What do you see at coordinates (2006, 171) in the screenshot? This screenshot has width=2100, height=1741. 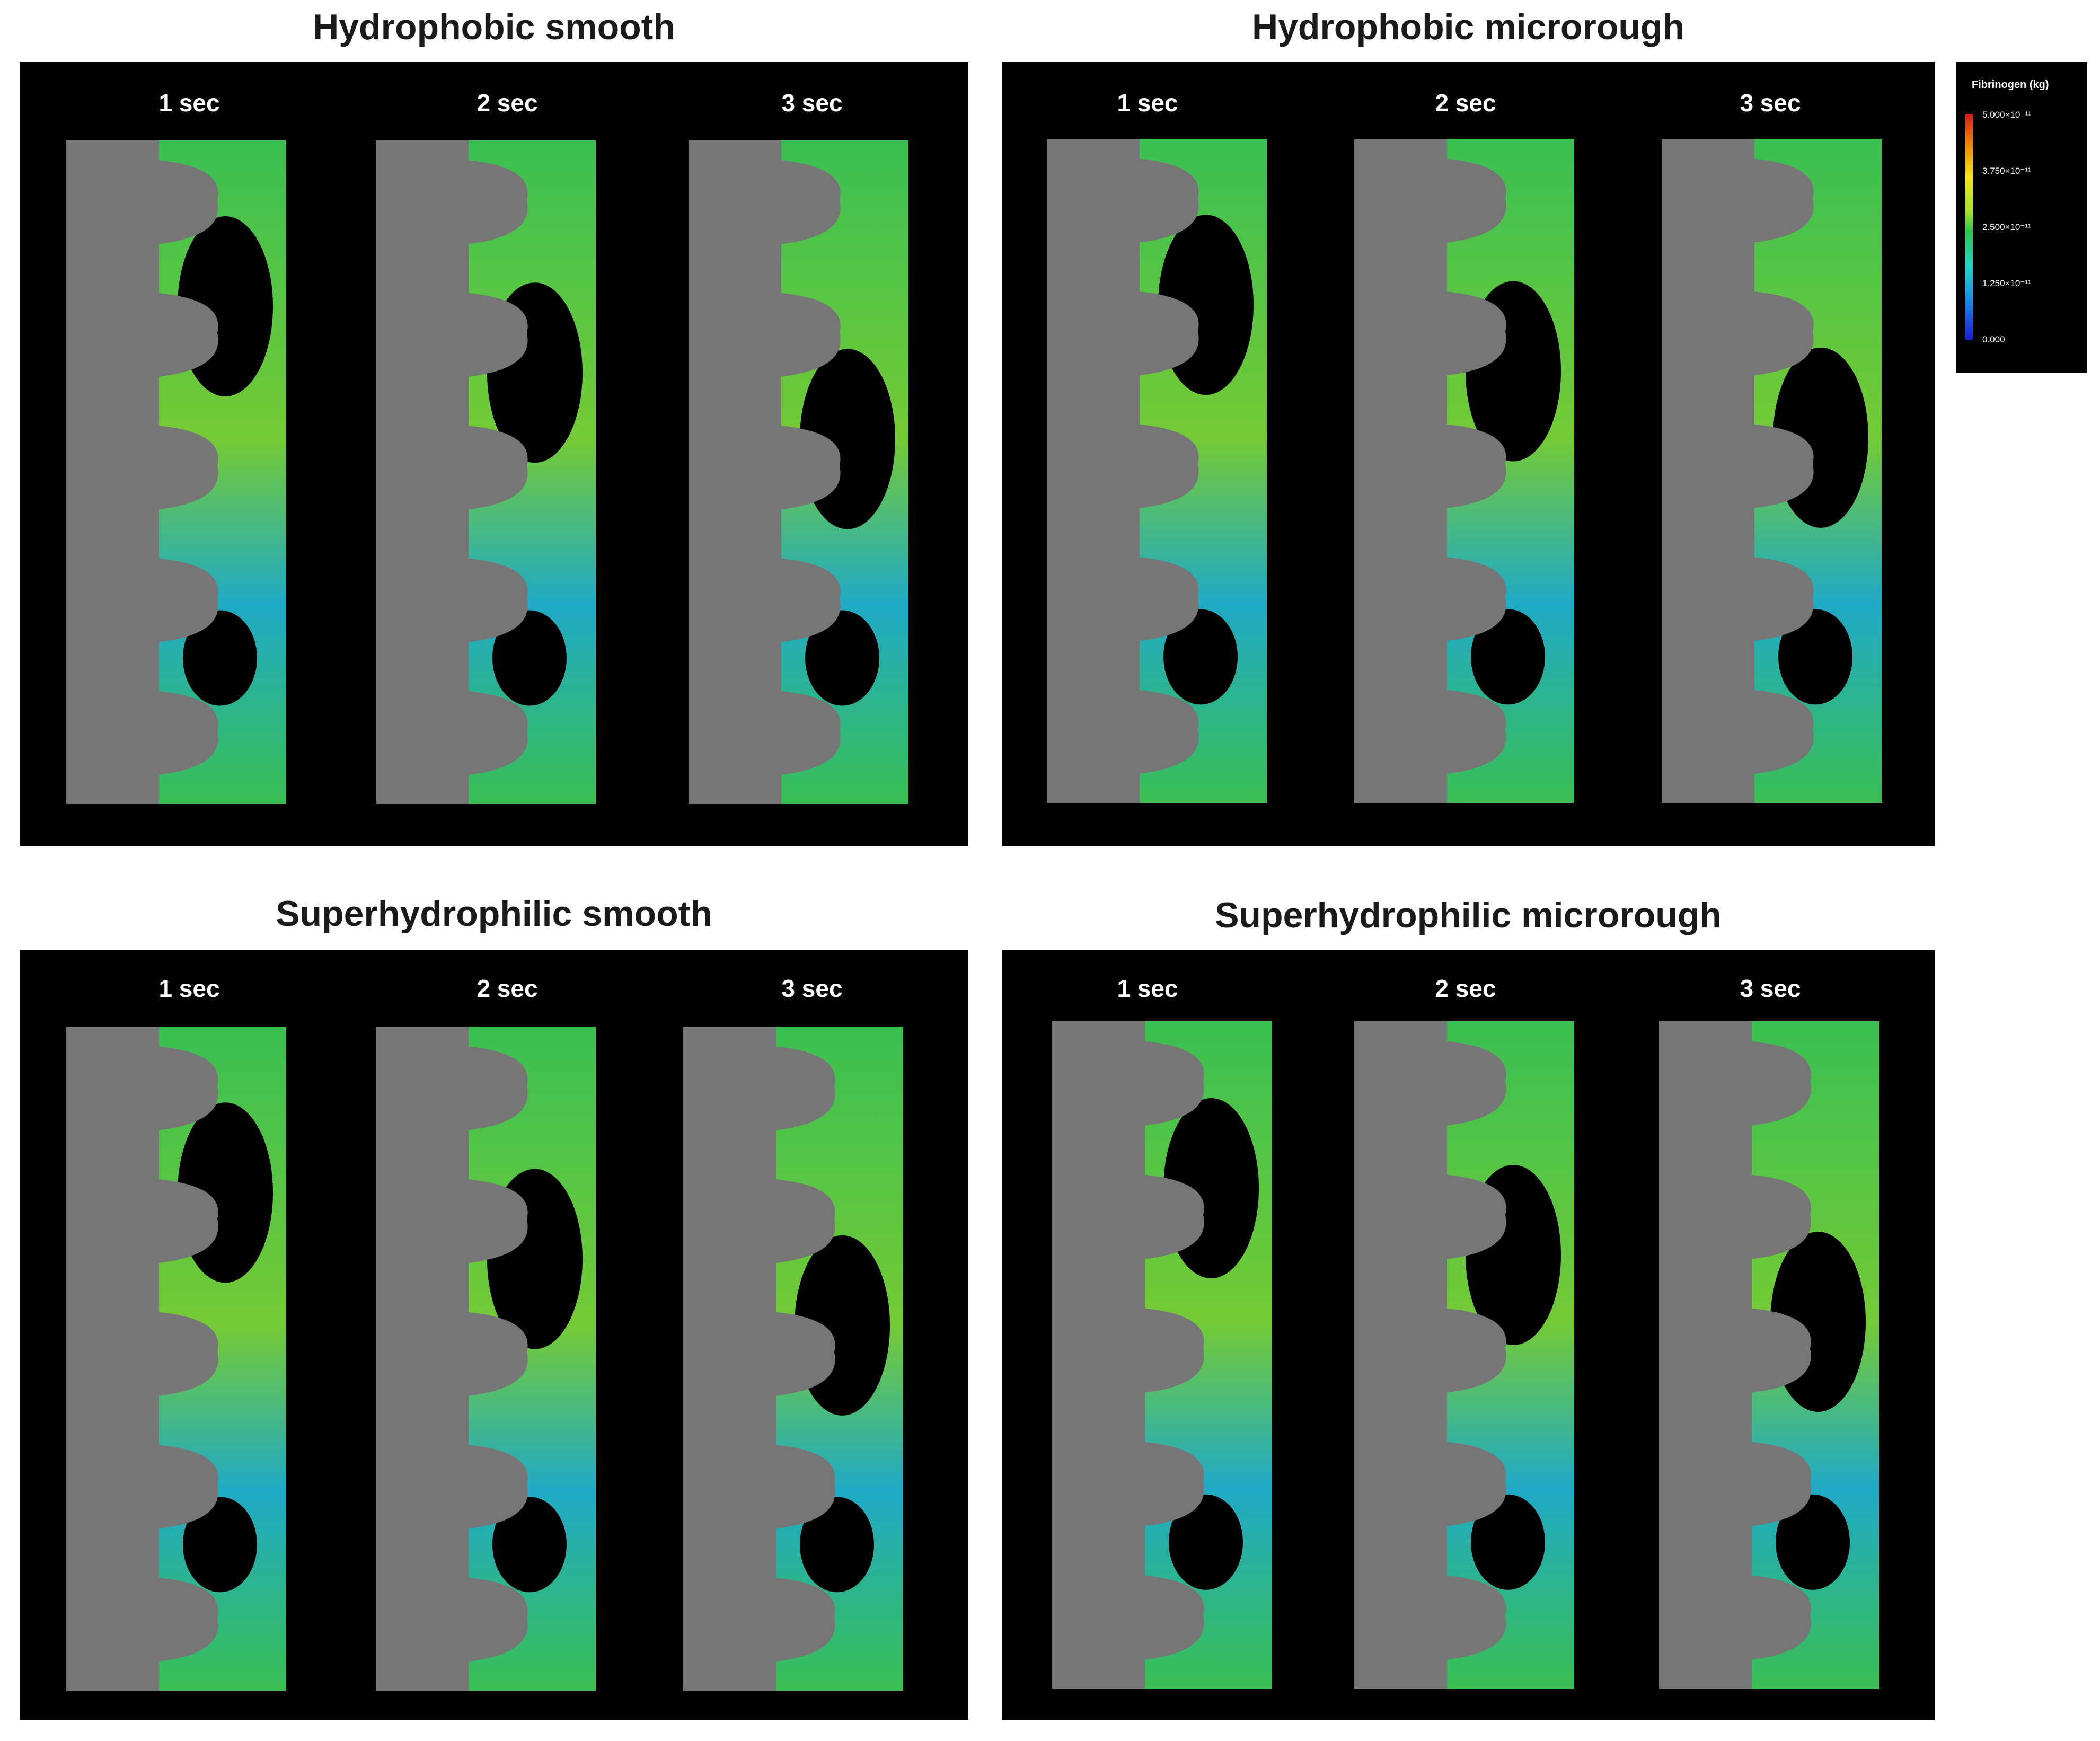 I see `legend-tick-upper: 3.750×10⁻¹¹` at bounding box center [2006, 171].